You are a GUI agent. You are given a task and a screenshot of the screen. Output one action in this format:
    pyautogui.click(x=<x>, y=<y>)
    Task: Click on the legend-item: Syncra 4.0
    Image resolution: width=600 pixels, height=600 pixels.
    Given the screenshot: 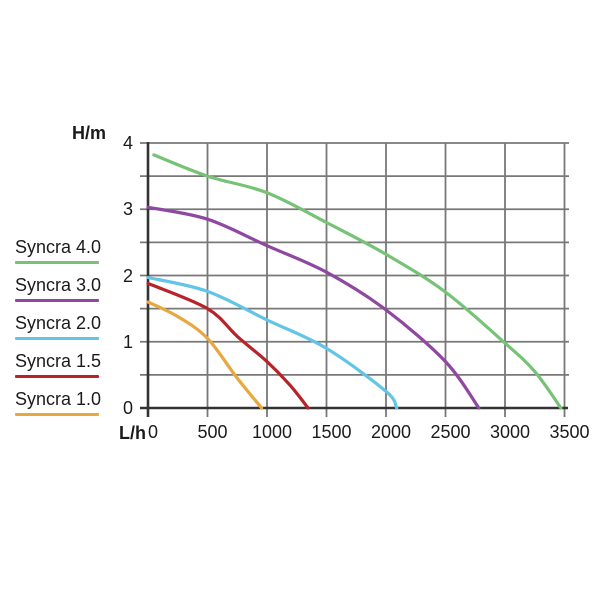 What is the action you would take?
    pyautogui.click(x=65, y=250)
    